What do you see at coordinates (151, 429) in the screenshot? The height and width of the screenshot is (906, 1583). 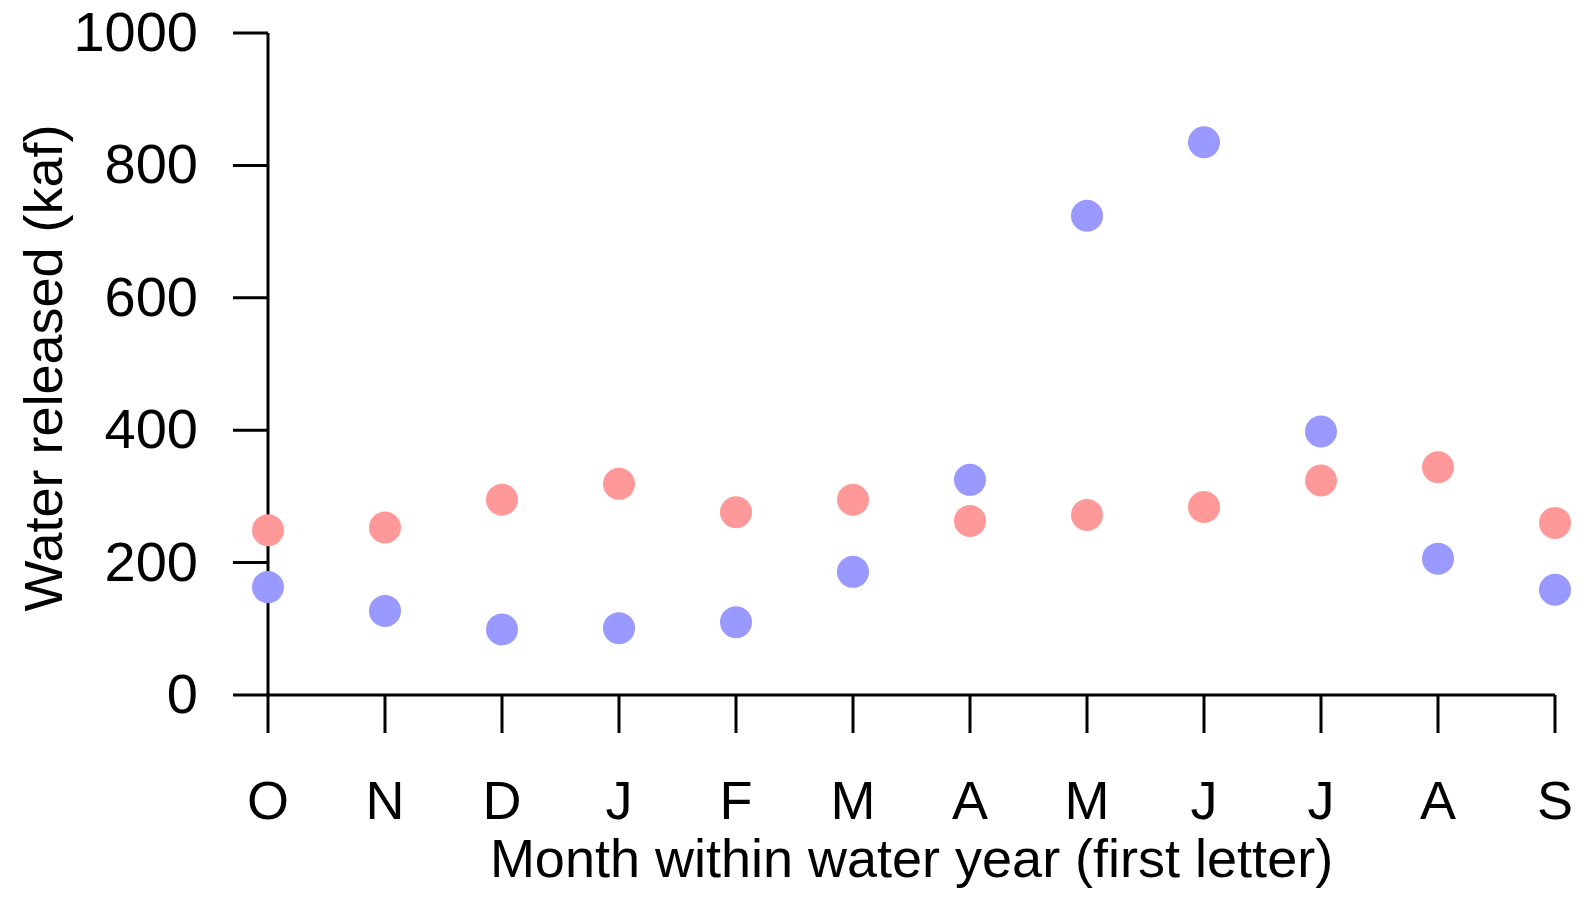 I see `y-tick-label: 400` at bounding box center [151, 429].